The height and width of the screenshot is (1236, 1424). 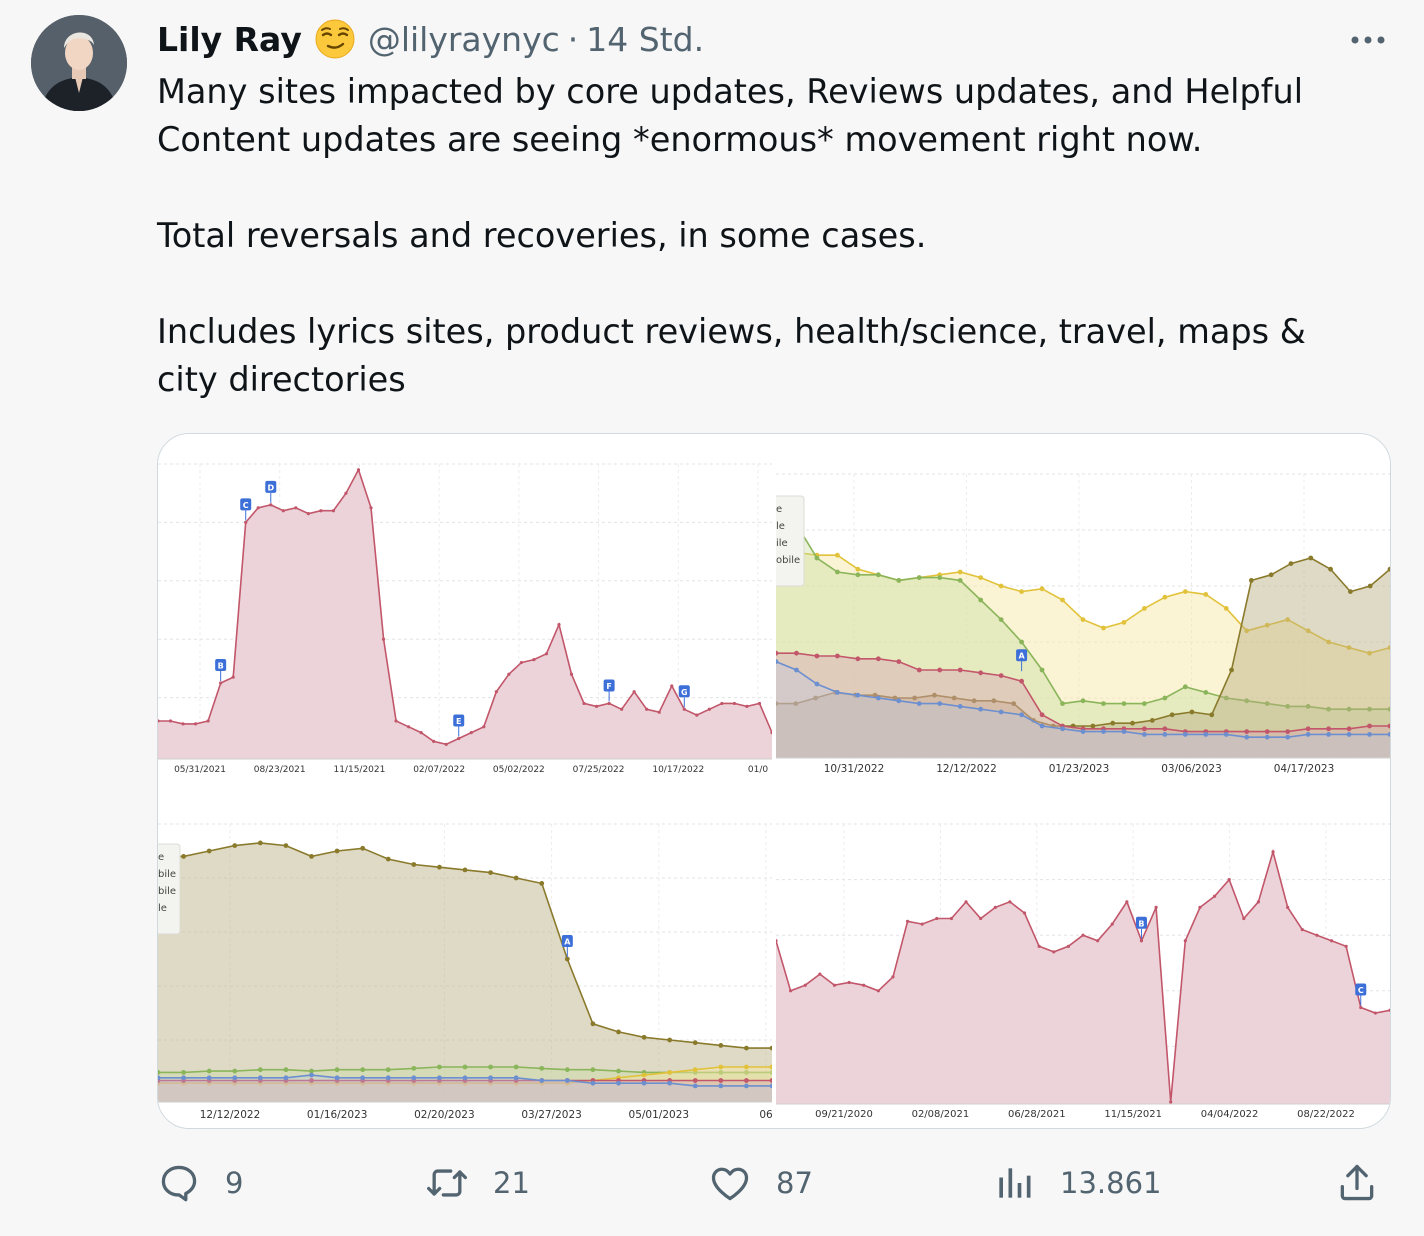 I want to click on x-tick-label: 08/23/2021, so click(x=280, y=770).